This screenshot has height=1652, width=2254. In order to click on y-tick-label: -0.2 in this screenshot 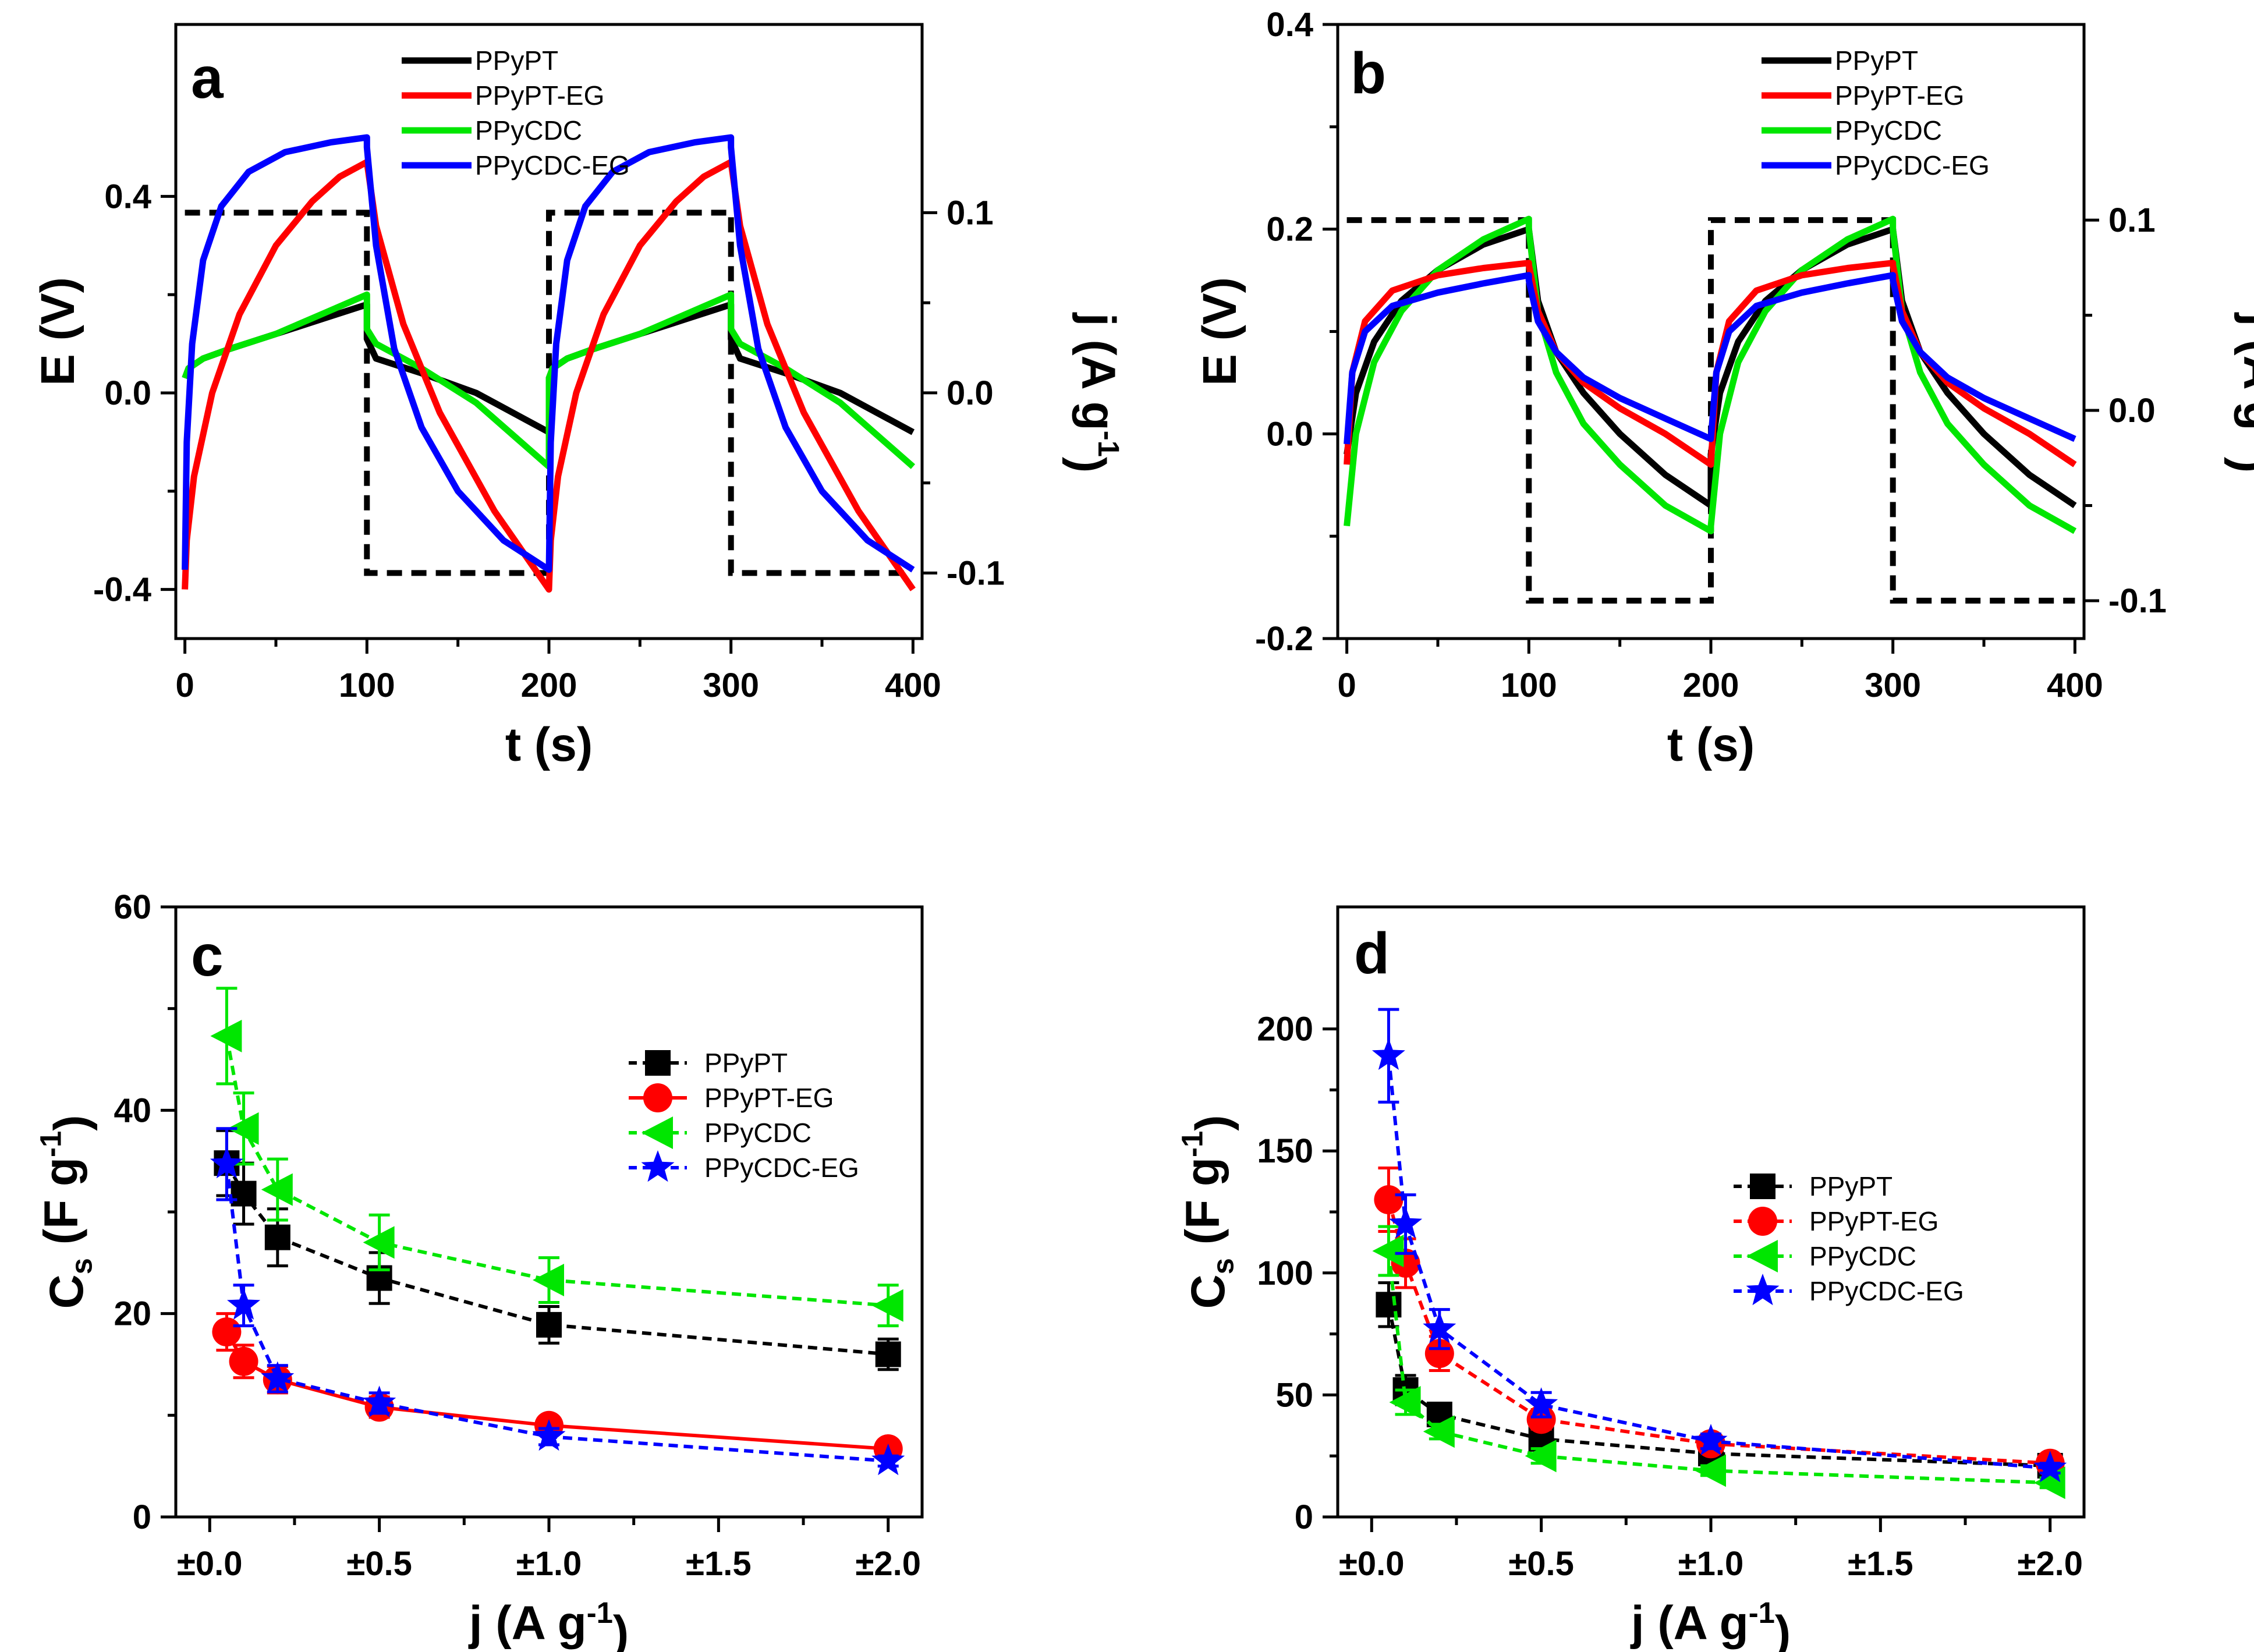, I will do `click(1284, 639)`.